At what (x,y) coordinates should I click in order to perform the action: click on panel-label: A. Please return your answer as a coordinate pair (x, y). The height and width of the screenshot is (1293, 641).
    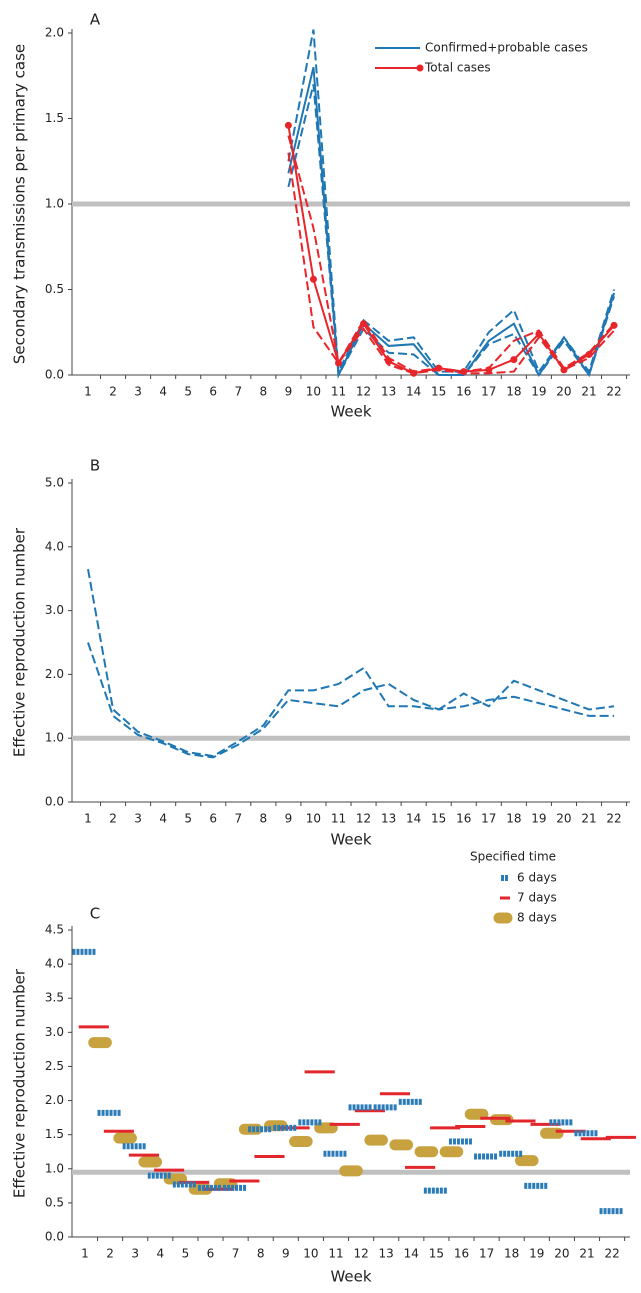
    Looking at the image, I should click on (95, 20).